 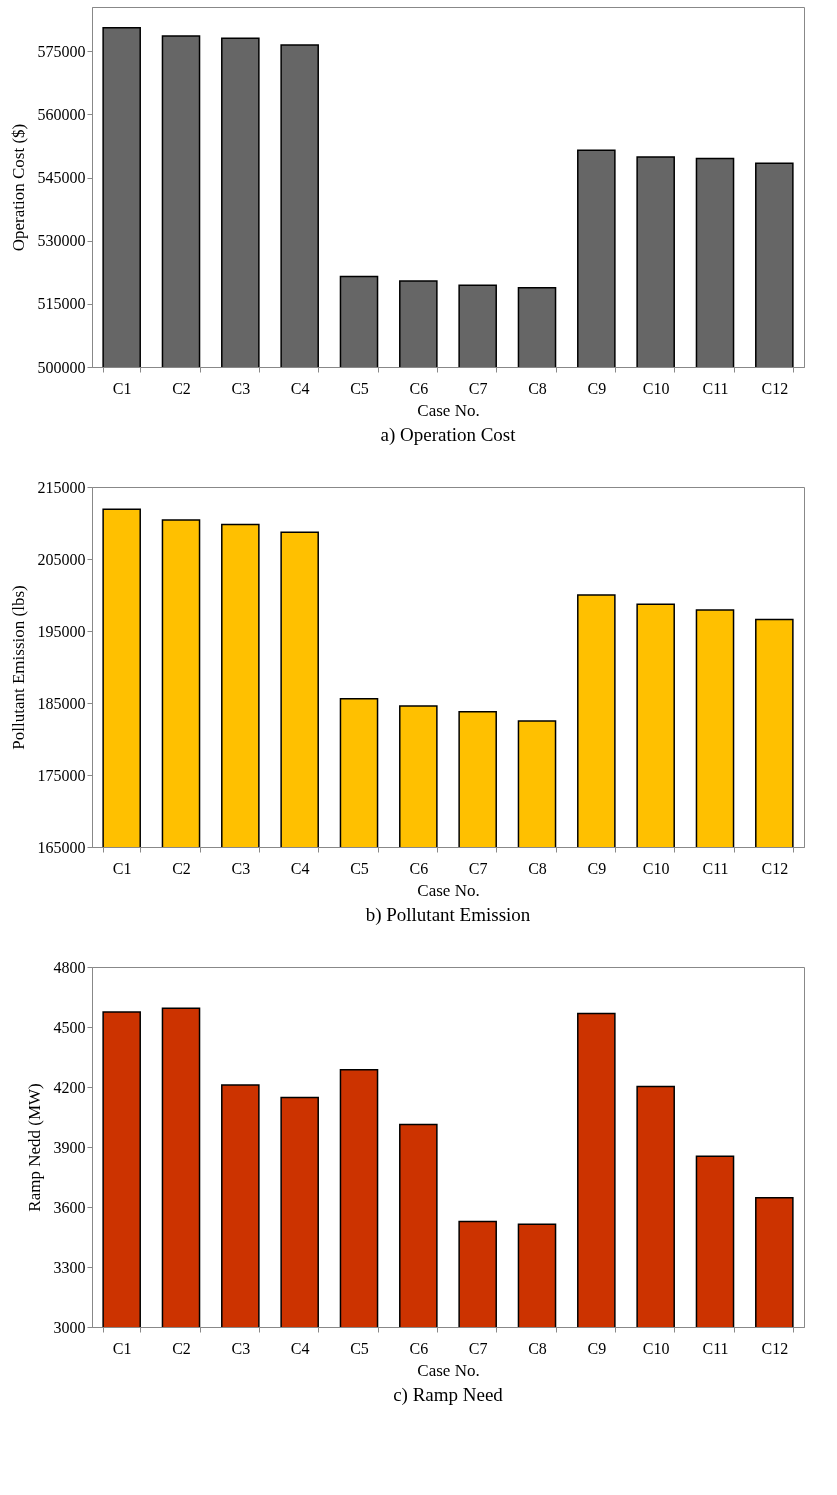 What do you see at coordinates (61, 51) in the screenshot?
I see `y-tick-label: 575000` at bounding box center [61, 51].